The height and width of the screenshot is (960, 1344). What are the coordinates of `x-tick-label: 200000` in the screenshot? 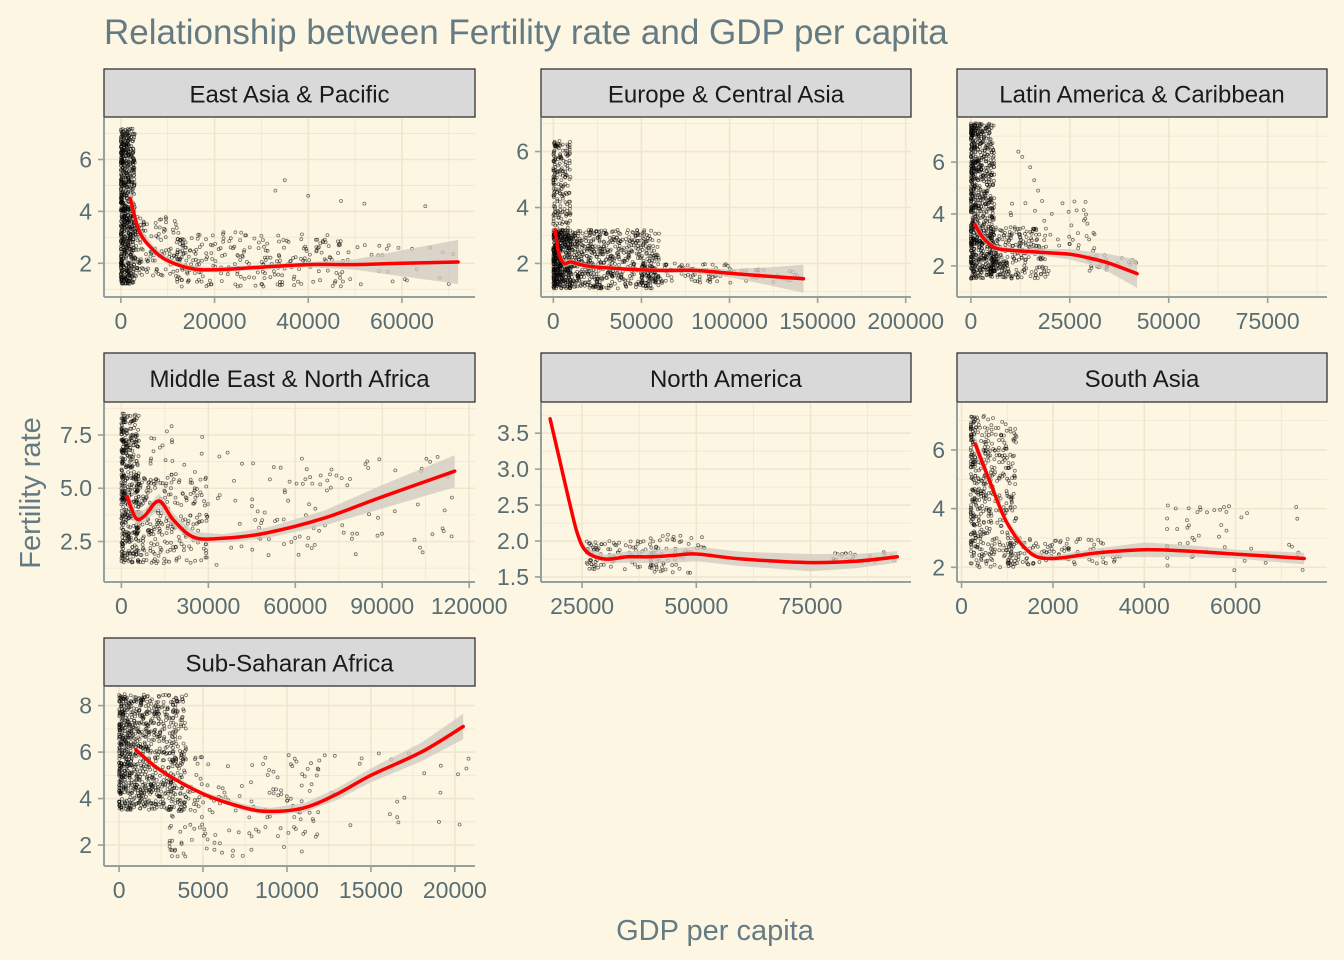 It's located at (905, 321).